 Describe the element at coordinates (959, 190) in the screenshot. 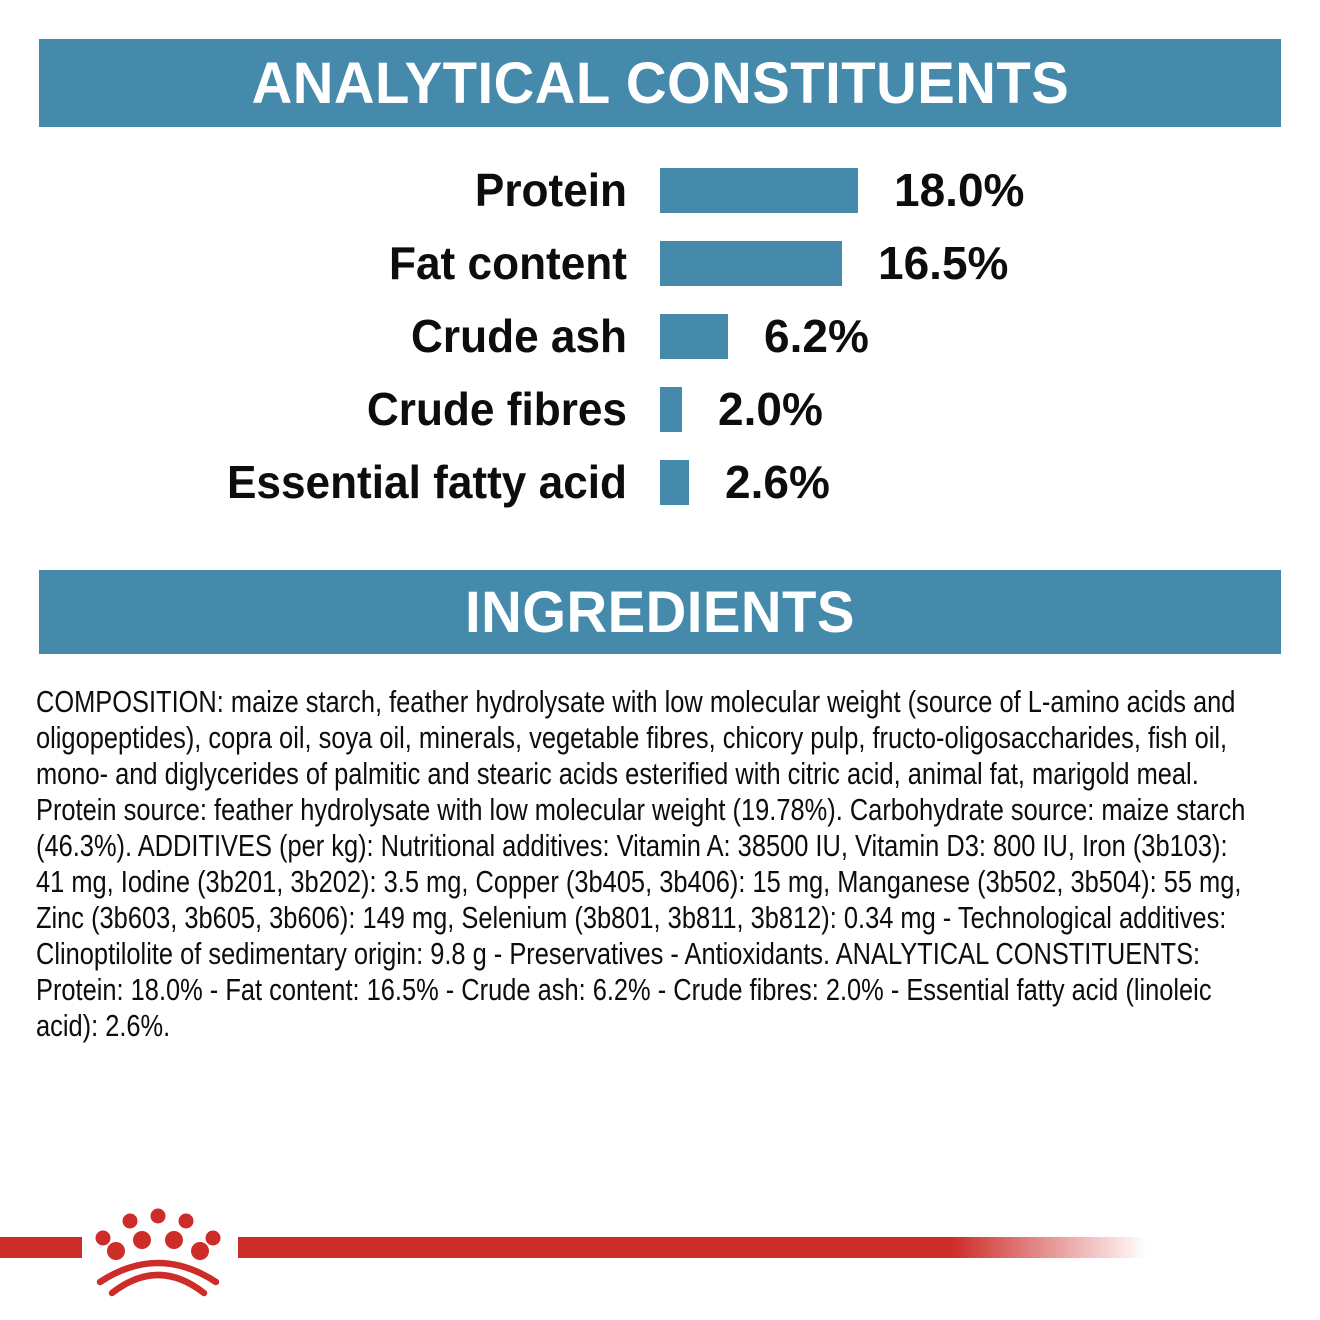

I see `chart-row-value: 18.0%` at that location.